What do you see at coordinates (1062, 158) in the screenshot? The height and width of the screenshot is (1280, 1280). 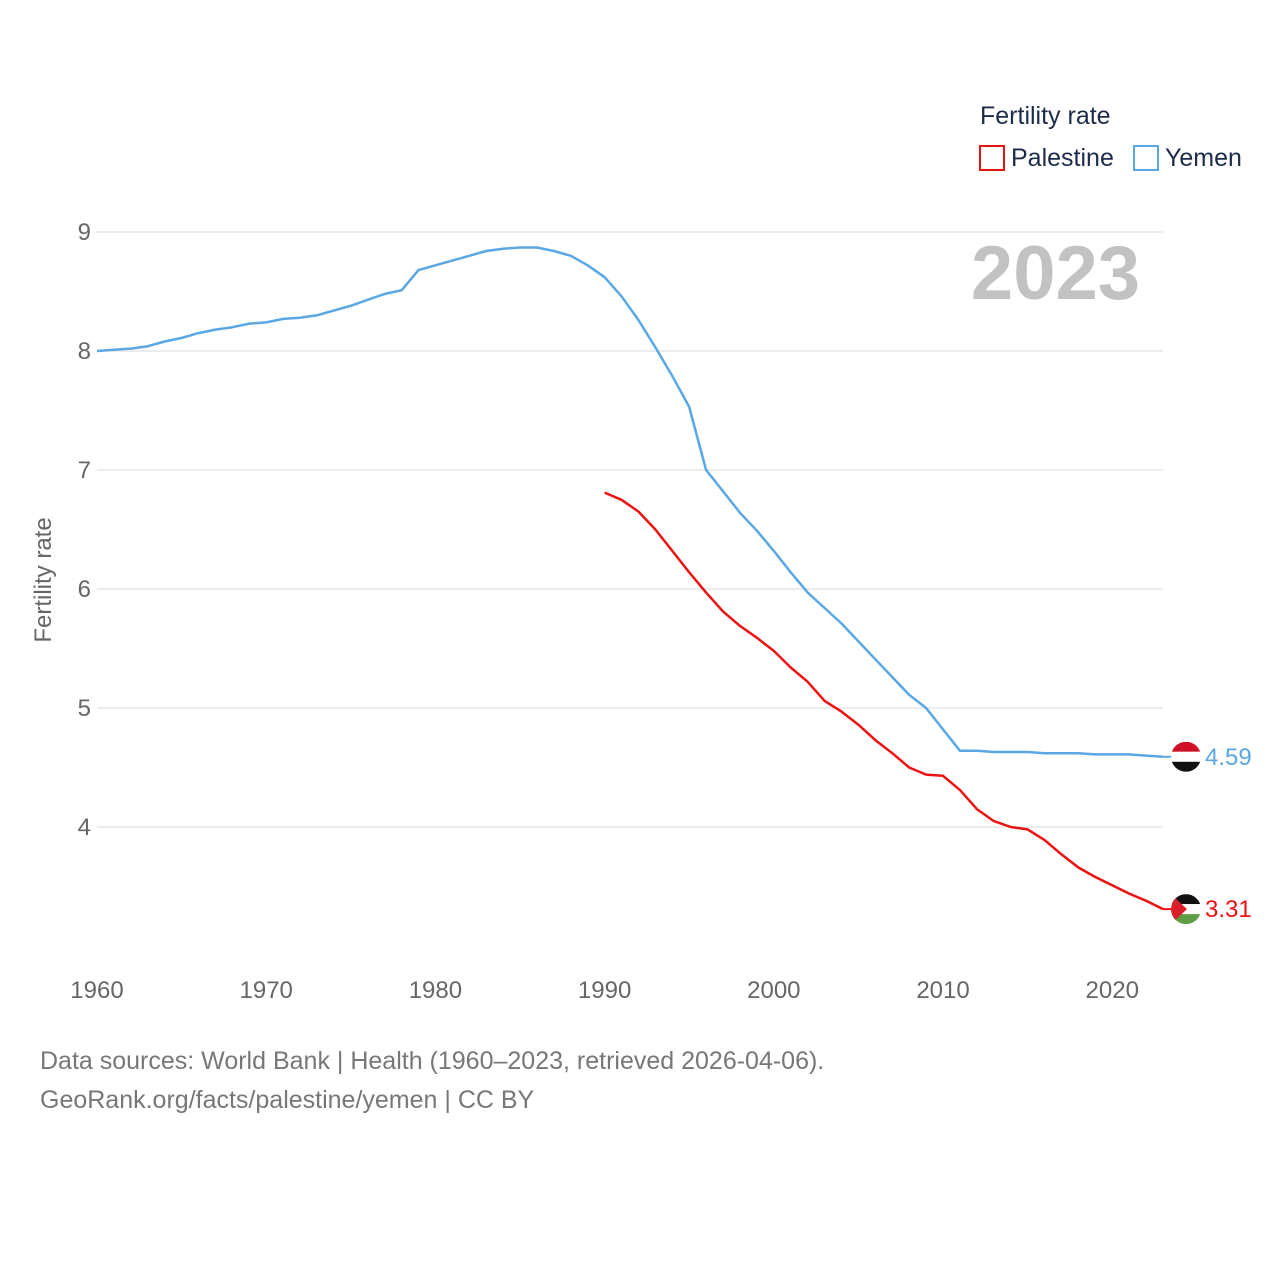 I see `legend-label-palestine: Palestine` at bounding box center [1062, 158].